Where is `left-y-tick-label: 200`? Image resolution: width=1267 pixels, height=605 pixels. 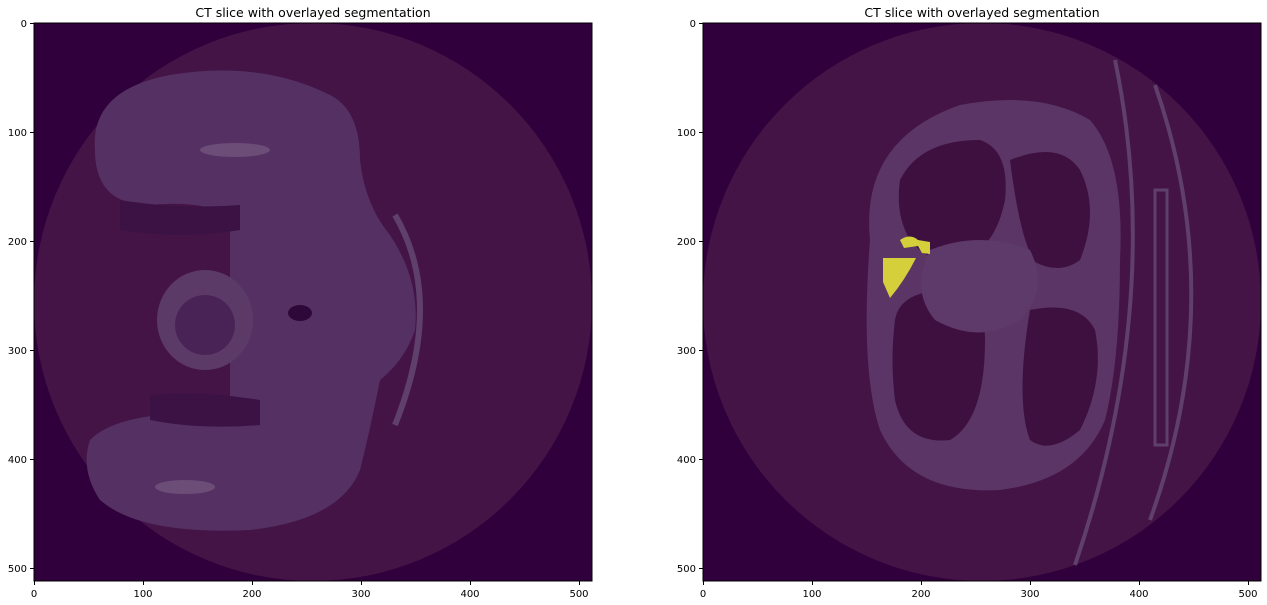
left-y-tick-label: 200 is located at coordinates (17, 242).